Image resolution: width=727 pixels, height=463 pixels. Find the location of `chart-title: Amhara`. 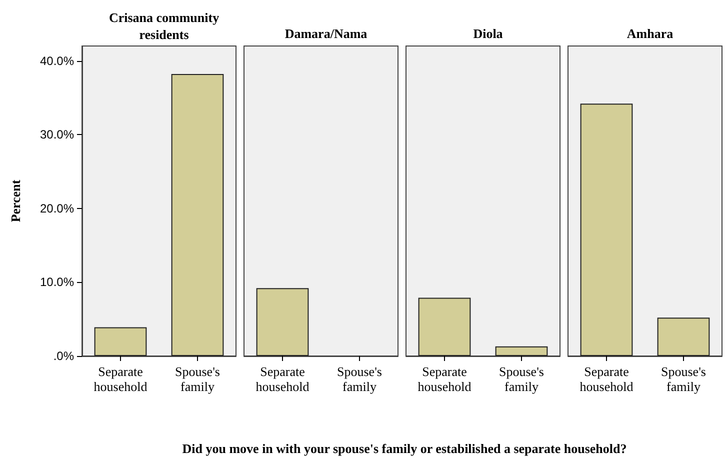

chart-title: Amhara is located at coordinates (650, 33).